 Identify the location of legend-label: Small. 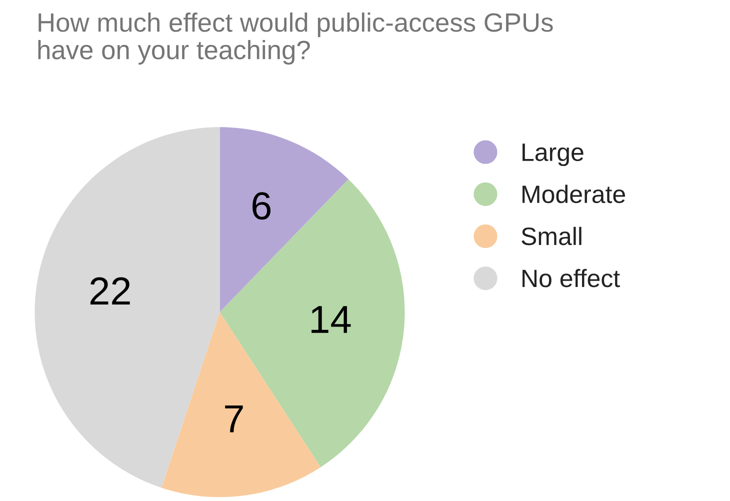
(552, 236).